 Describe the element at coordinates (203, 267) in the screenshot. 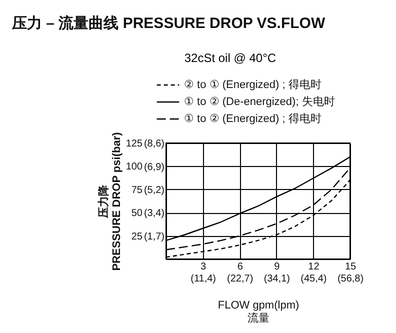

I see `x-tick-label: 3` at that location.